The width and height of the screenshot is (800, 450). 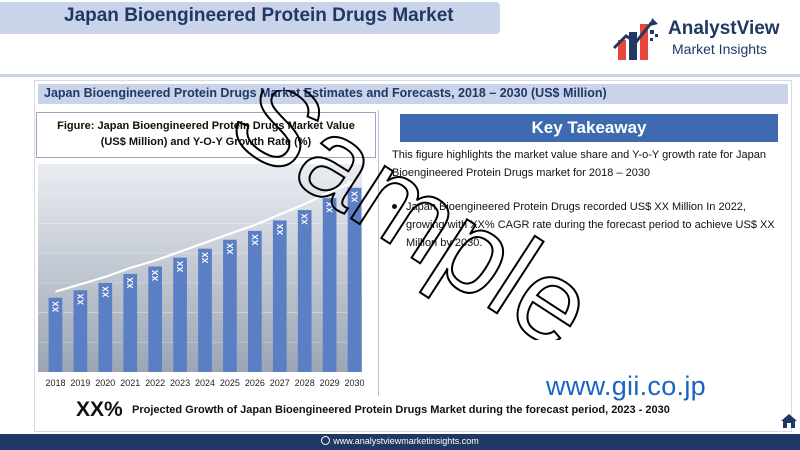 I want to click on logo-tagline: Market Insights, so click(x=719, y=49).